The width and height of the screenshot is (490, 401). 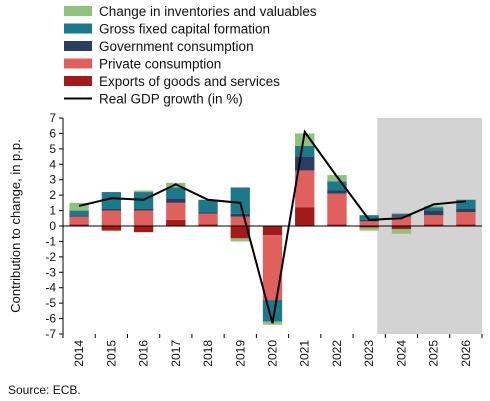 What do you see at coordinates (305, 353) in the screenshot?
I see `x-tick-label: 2021` at bounding box center [305, 353].